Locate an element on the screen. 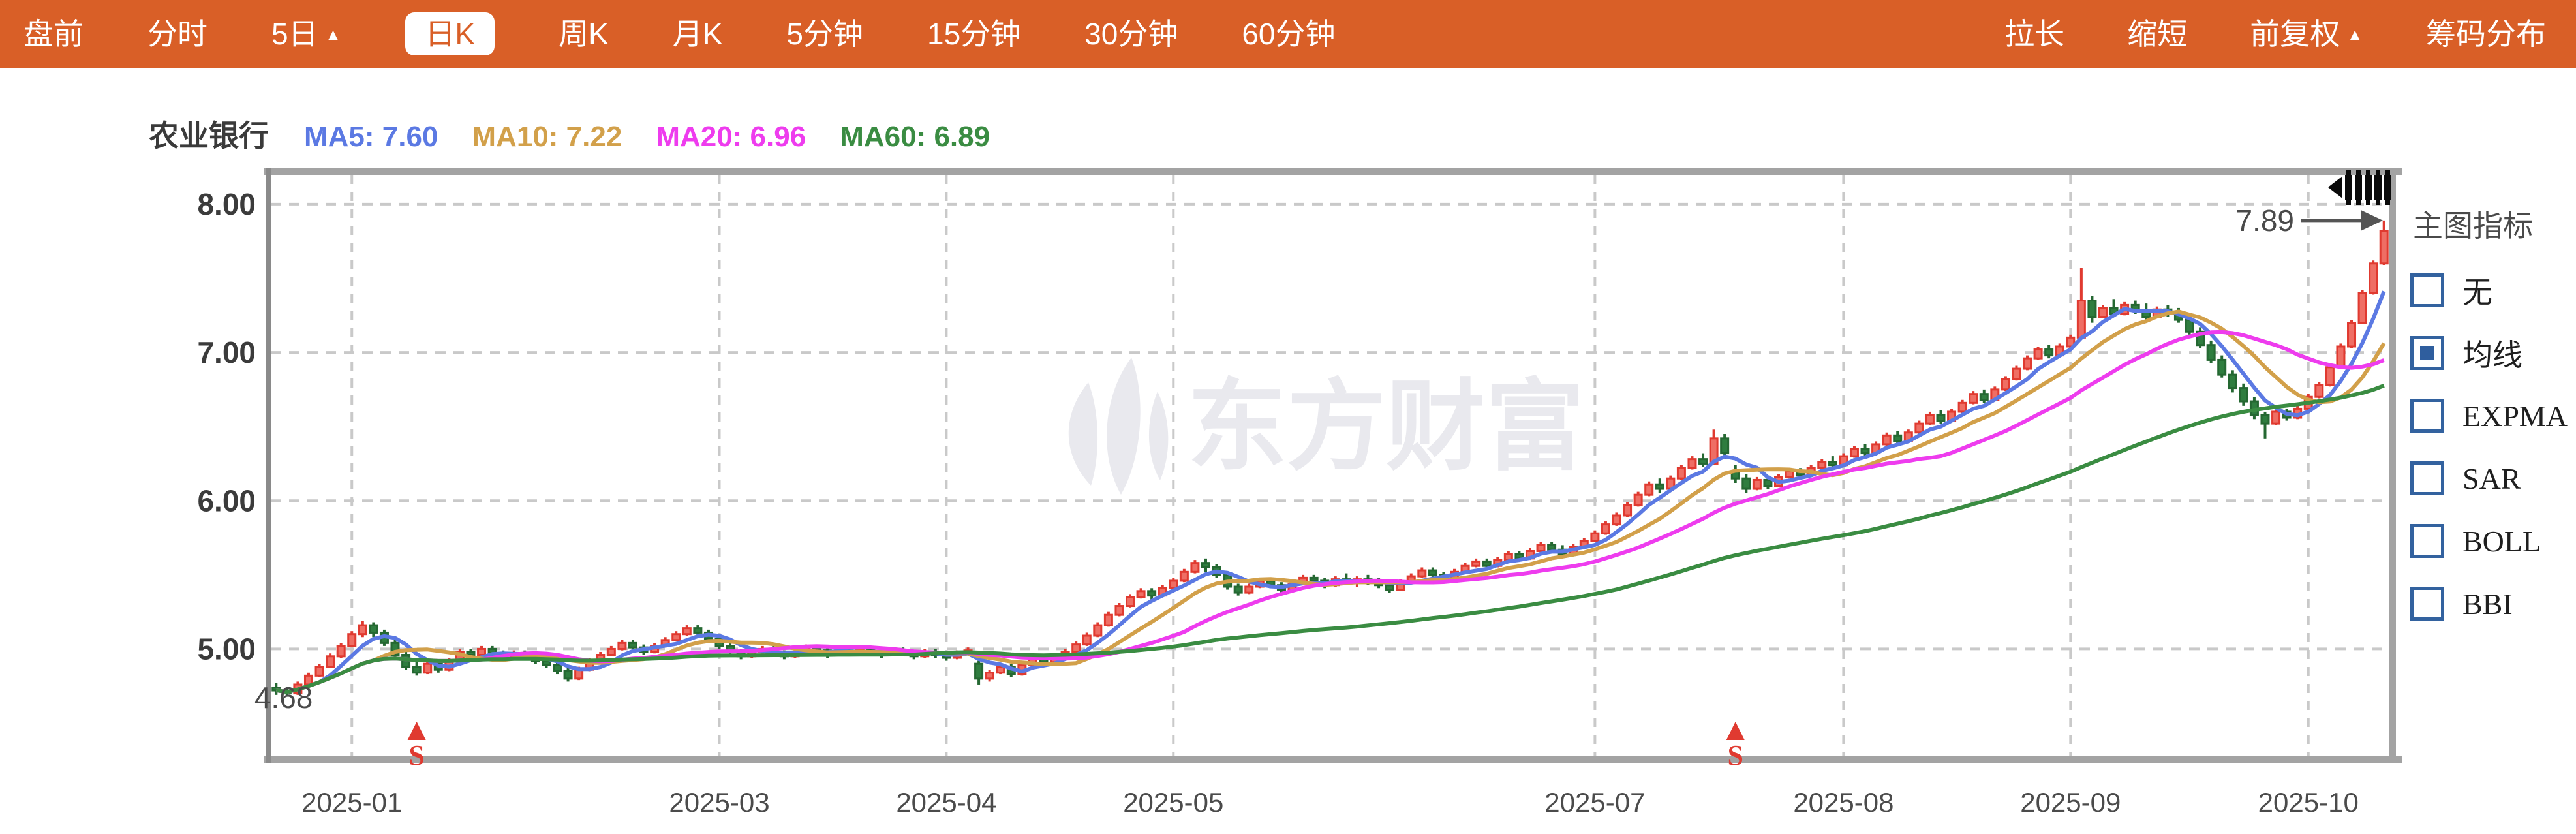  indicator-panel-title: 主图指标 is located at coordinates (2473, 226).